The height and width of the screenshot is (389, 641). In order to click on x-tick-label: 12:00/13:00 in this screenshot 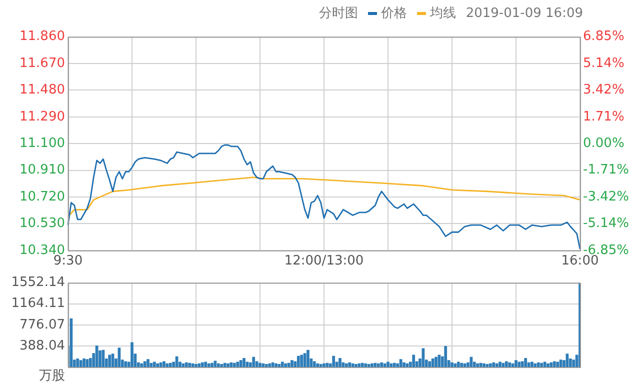, I will do `click(324, 261)`.